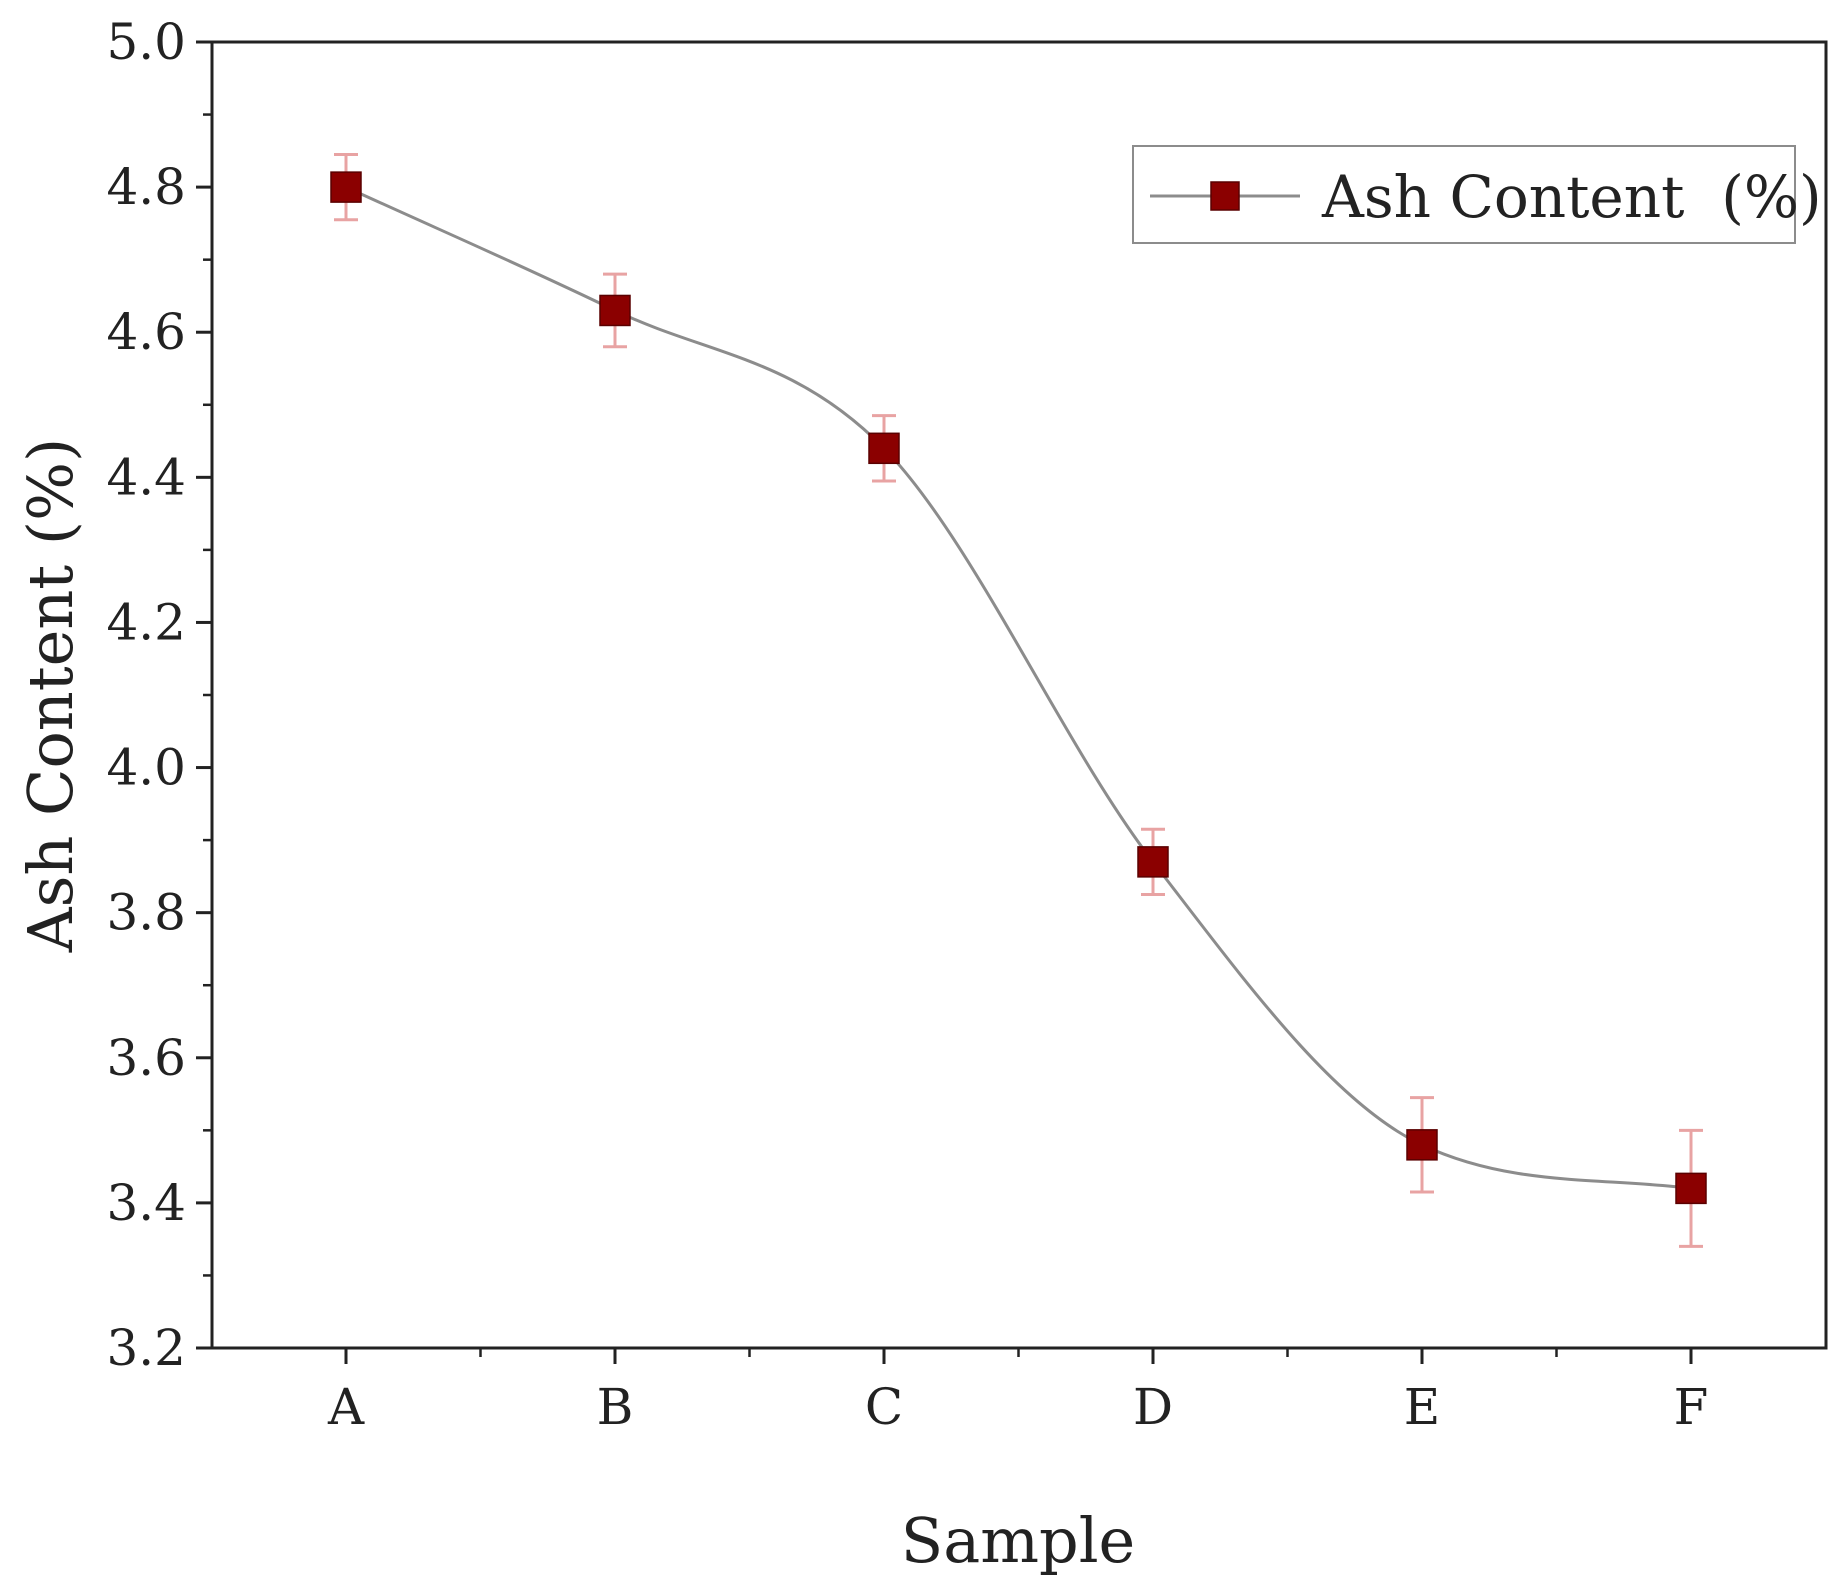 This screenshot has height=1590, width=1840. What do you see at coordinates (50, 695) in the screenshot?
I see `y-axis-title: Ash Content (%)` at bounding box center [50, 695].